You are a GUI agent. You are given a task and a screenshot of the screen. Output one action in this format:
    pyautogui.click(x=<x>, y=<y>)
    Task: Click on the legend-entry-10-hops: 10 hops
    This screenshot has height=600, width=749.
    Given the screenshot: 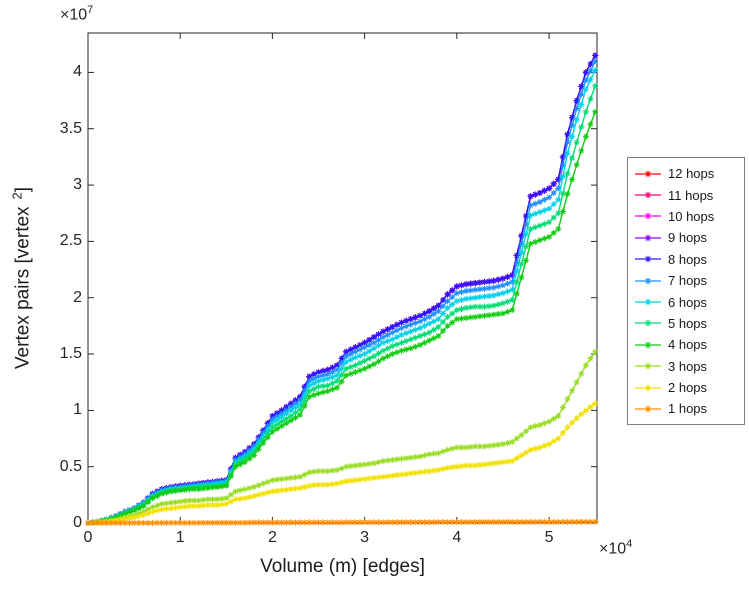 What is the action you would take?
    pyautogui.click(x=687, y=216)
    